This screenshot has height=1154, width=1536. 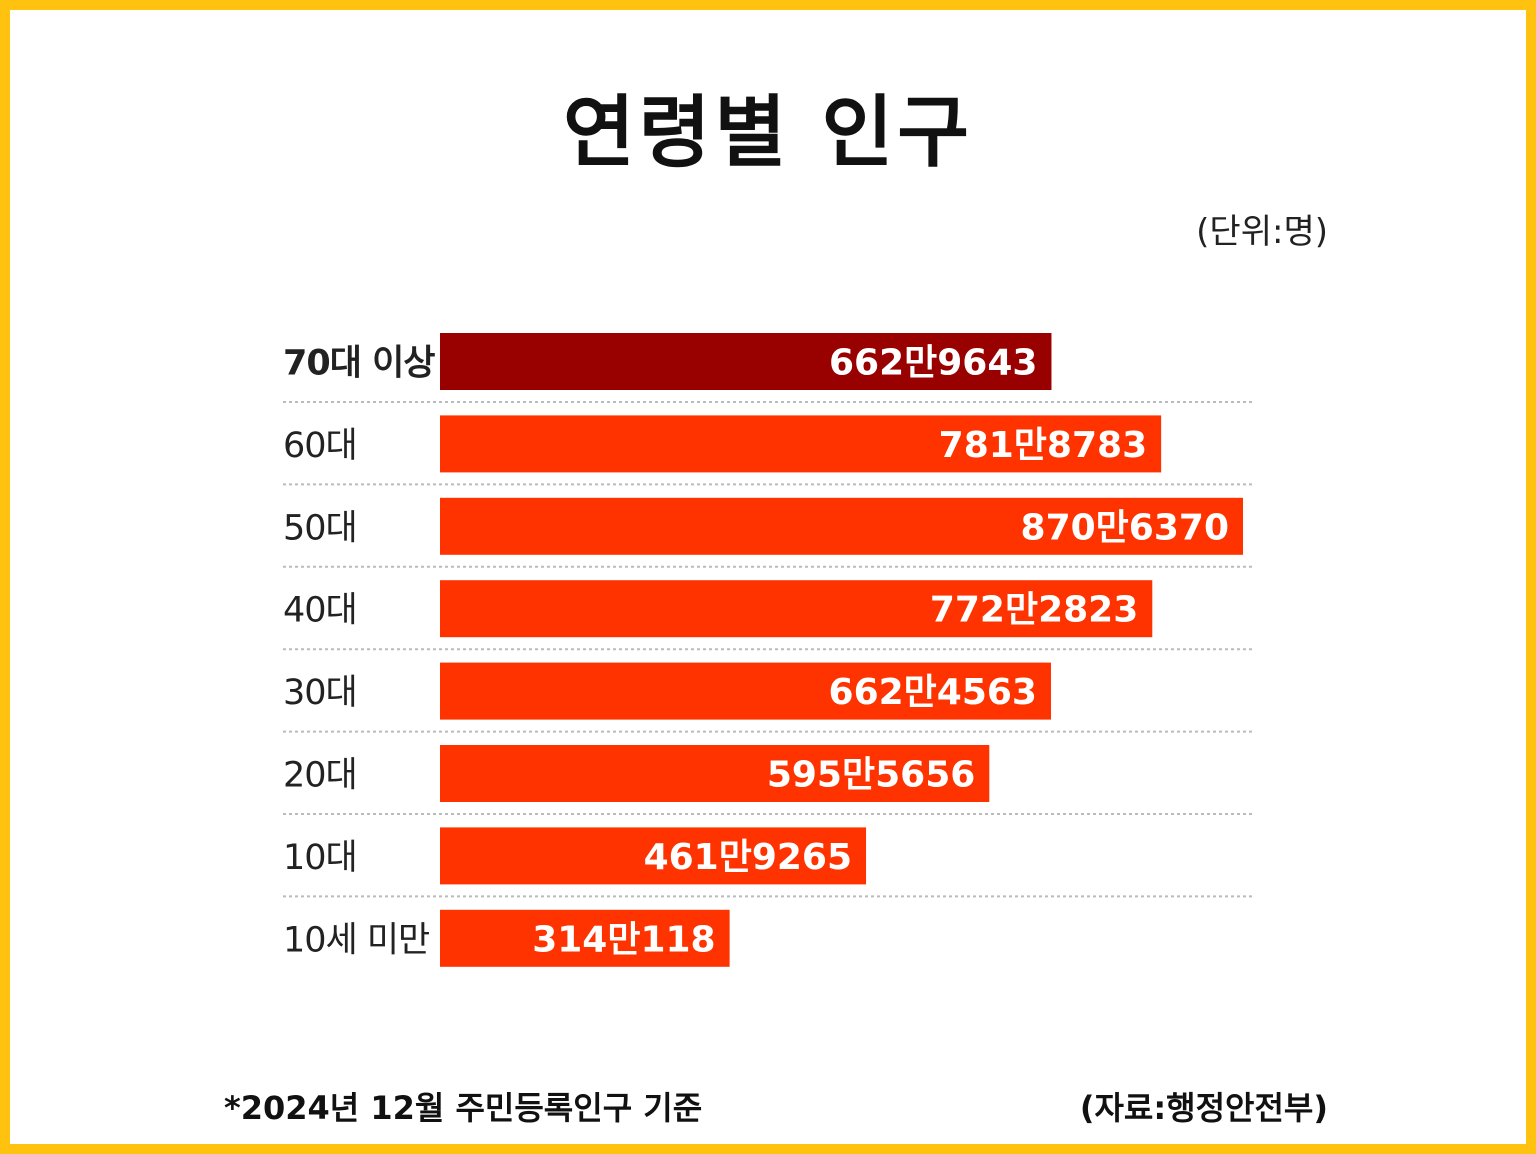 I want to click on category-label: 20대, so click(x=320, y=776).